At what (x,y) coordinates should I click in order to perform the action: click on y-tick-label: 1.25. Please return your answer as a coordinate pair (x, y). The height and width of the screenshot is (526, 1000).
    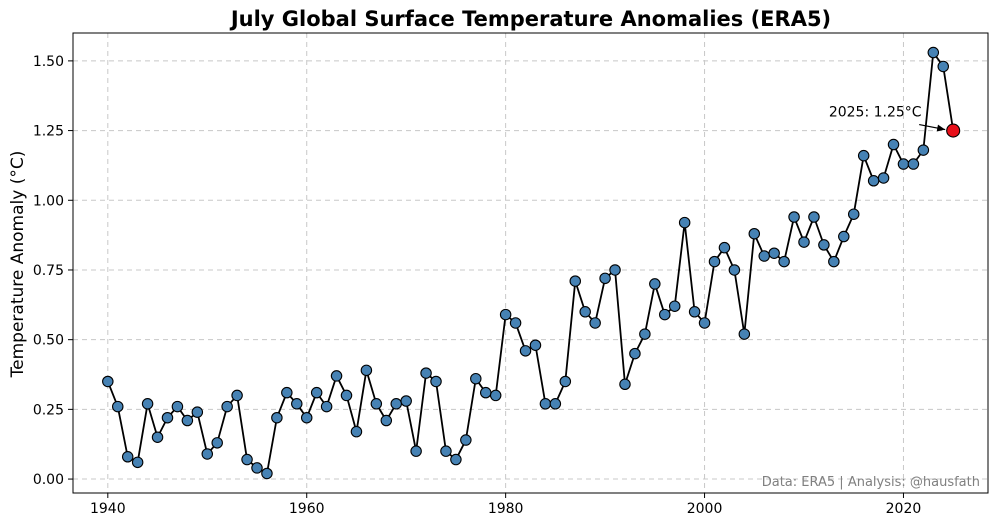
    Looking at the image, I should click on (48, 132).